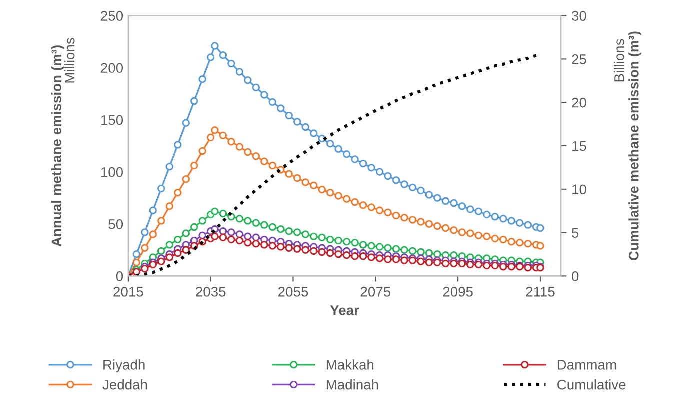  What do you see at coordinates (540, 291) in the screenshot?
I see `x-tick-label: 2115` at bounding box center [540, 291].